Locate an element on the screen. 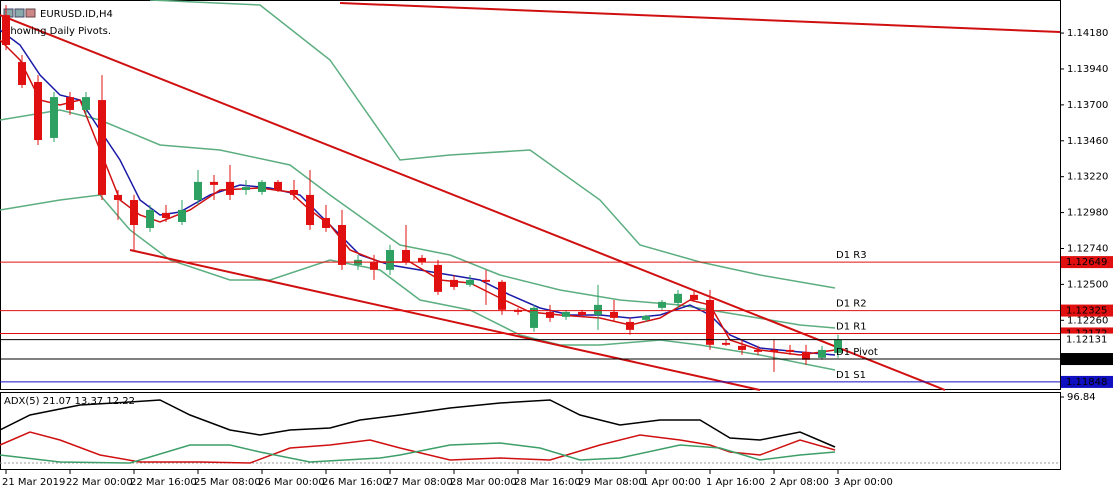  price-tag-label: 1.12325 is located at coordinates (1086, 311).